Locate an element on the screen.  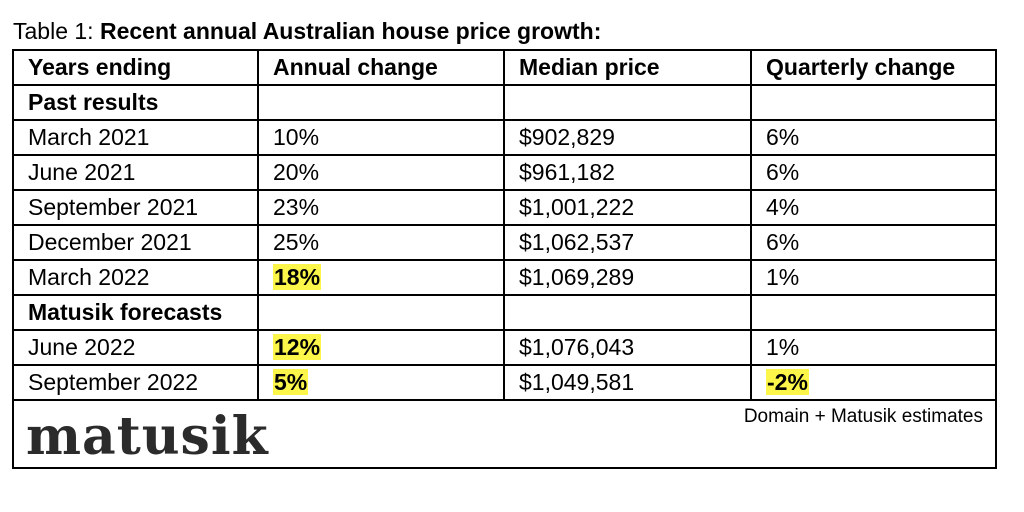
median-price-cell: $1,049,581 is located at coordinates (627, 382).